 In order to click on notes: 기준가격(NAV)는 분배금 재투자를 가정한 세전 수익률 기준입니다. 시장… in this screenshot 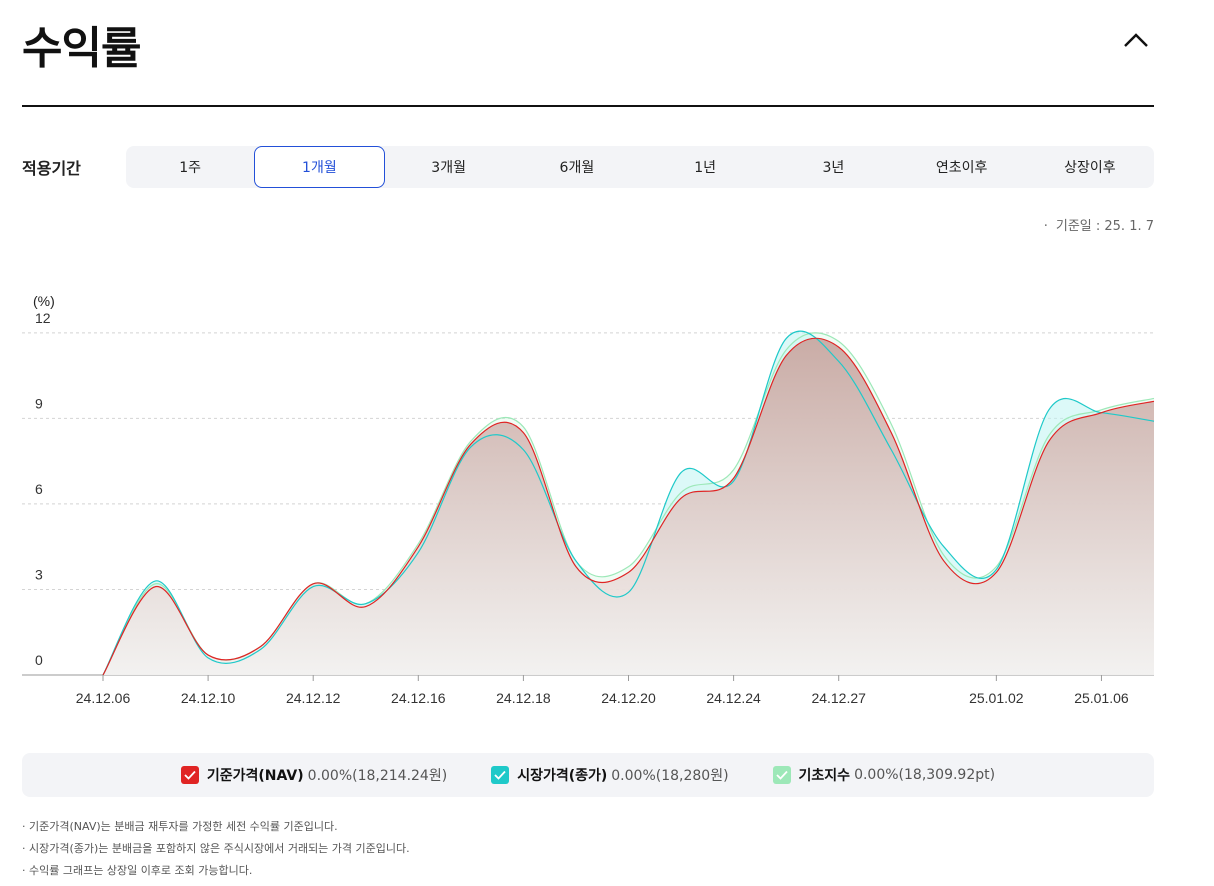, I will do `click(216, 849)`.